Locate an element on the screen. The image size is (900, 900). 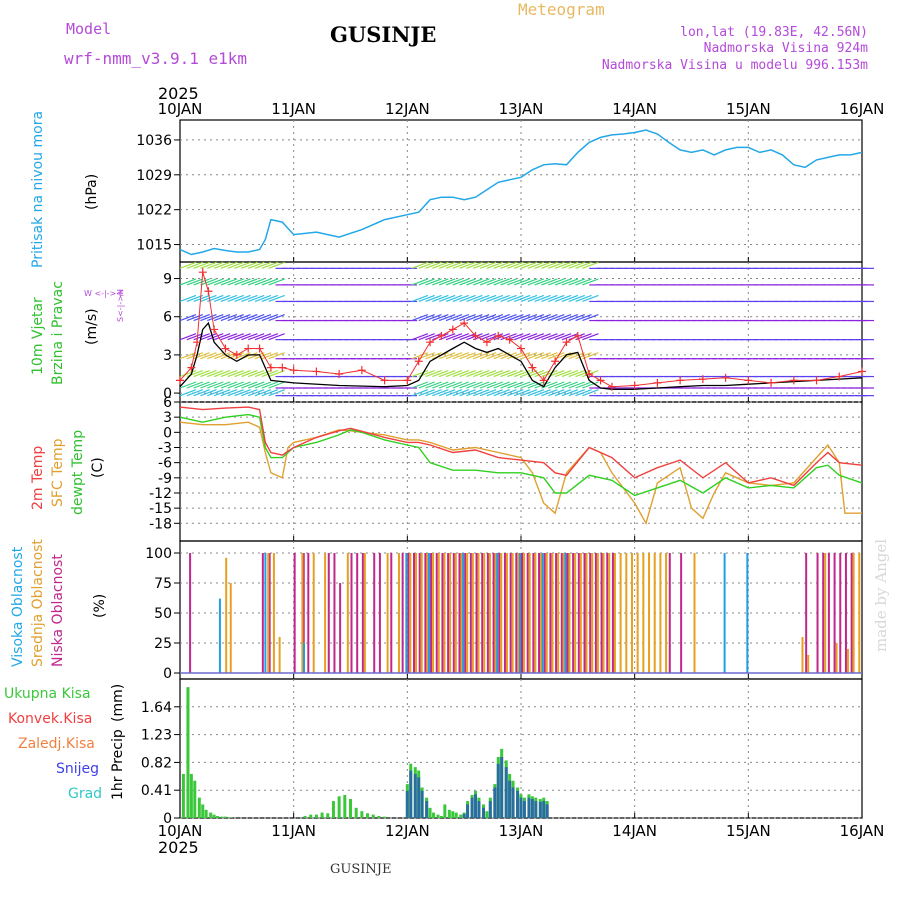
ytick-label-precipitation: 0 is located at coordinates (167, 819).